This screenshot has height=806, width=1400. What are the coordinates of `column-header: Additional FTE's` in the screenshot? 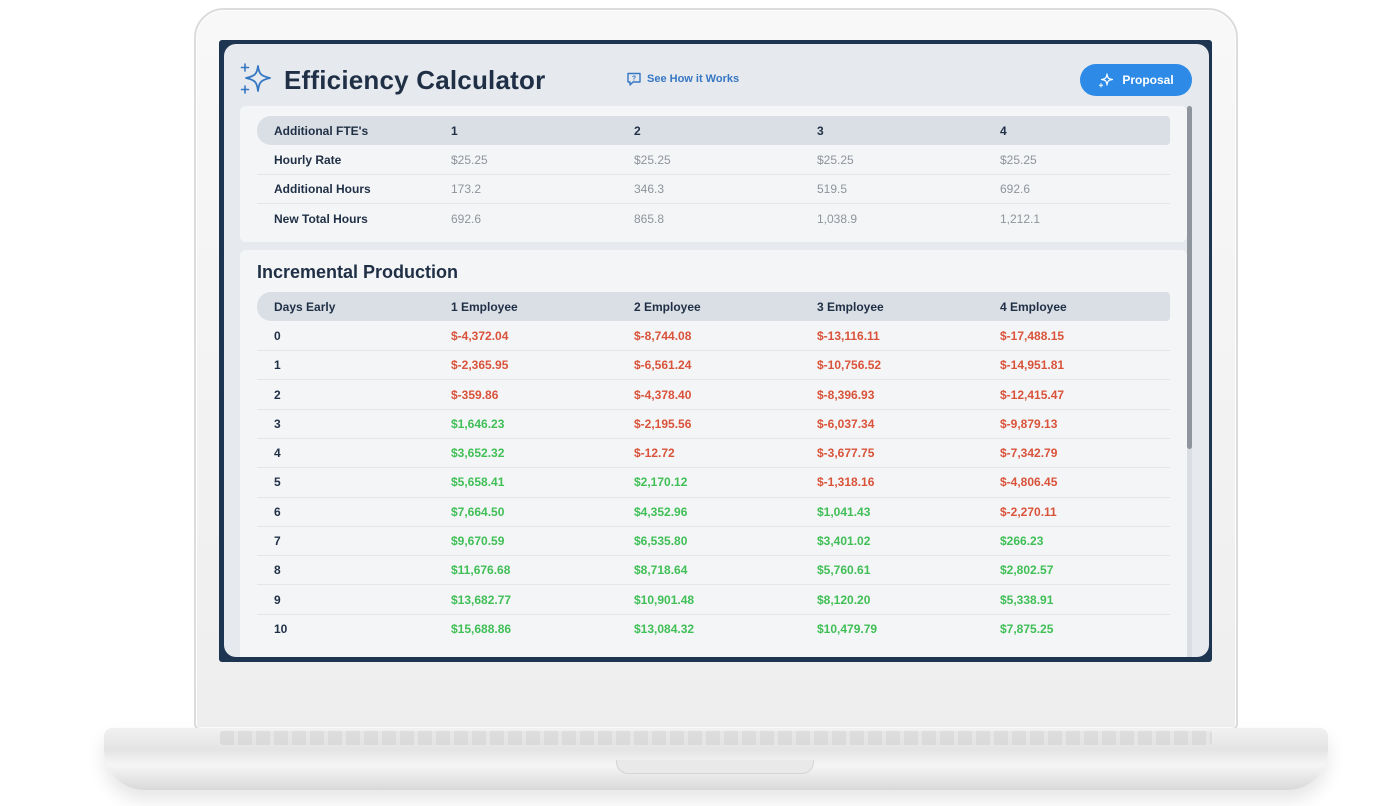 It's located at (354, 131).